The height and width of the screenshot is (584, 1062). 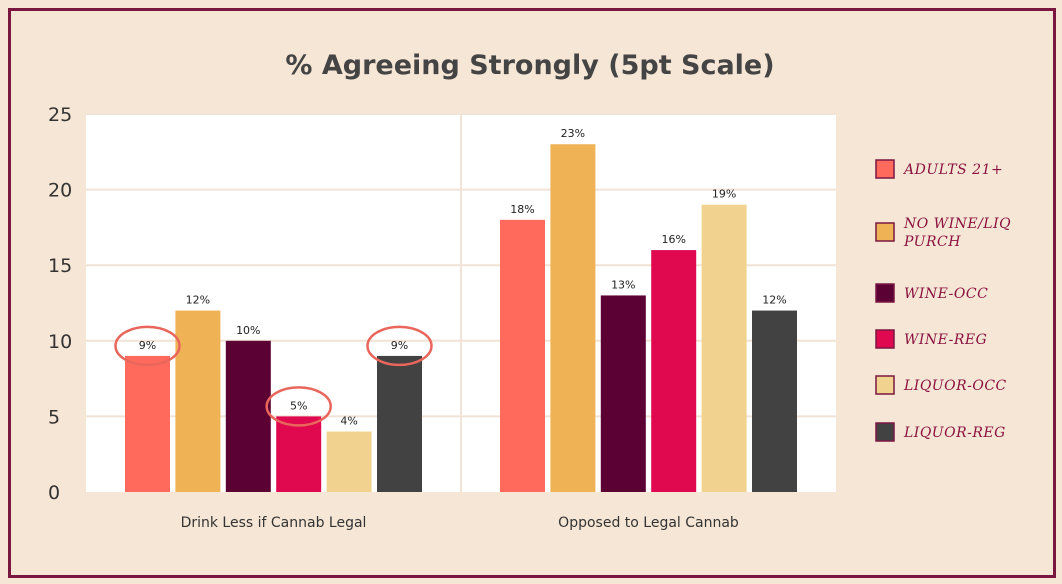 I want to click on legend-label-1: ADULTS 21+, so click(x=952, y=170).